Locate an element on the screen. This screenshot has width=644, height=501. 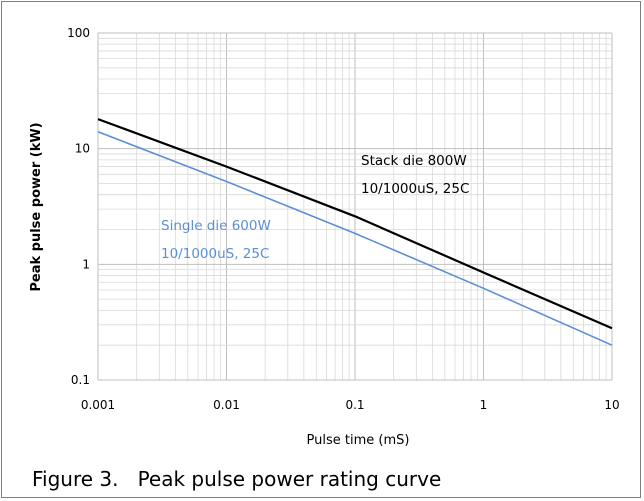
x-axis-title: Pulse time (mS) is located at coordinates (358, 440).